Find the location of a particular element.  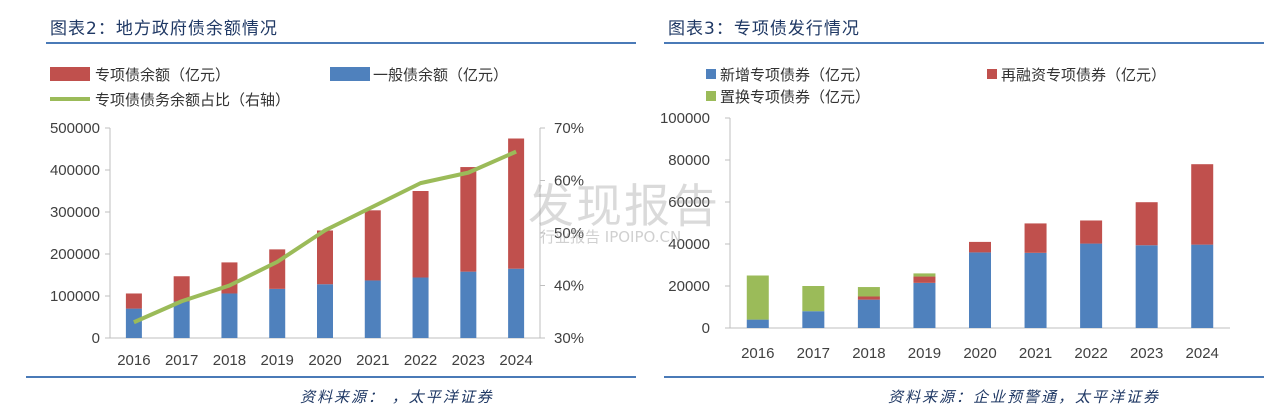

left-x-tick-label: 2023 is located at coordinates (468, 360).